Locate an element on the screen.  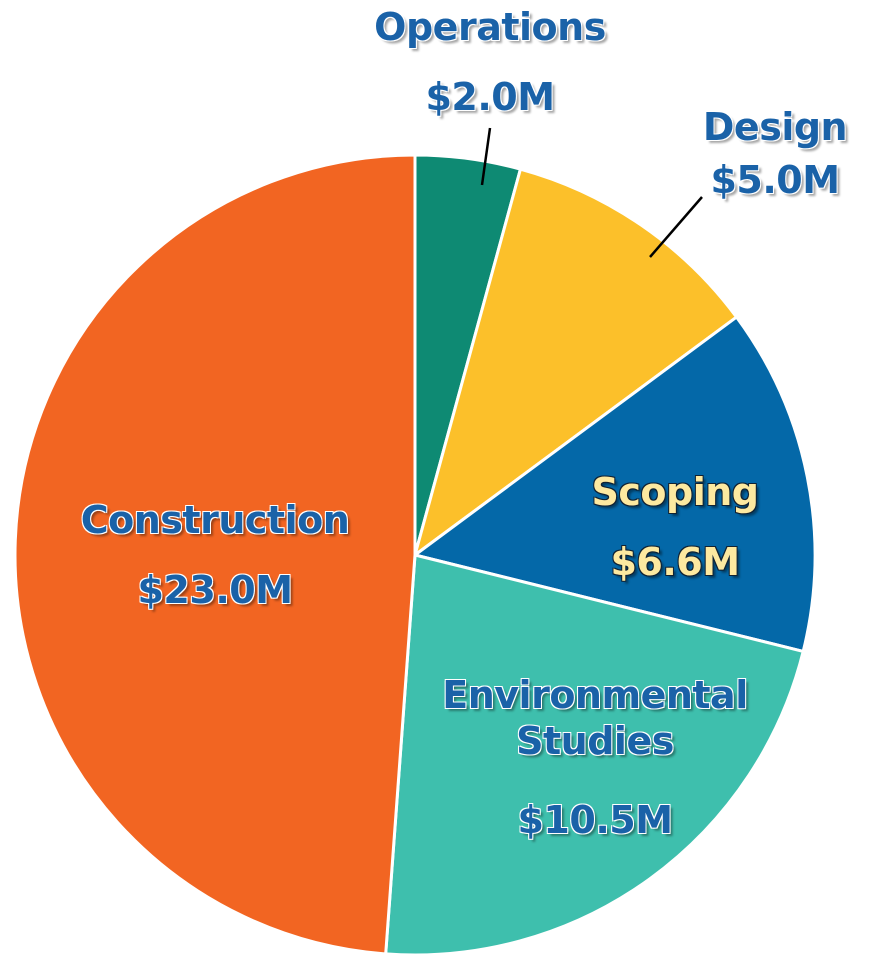
value-label: $23.0M is located at coordinates (215, 590).